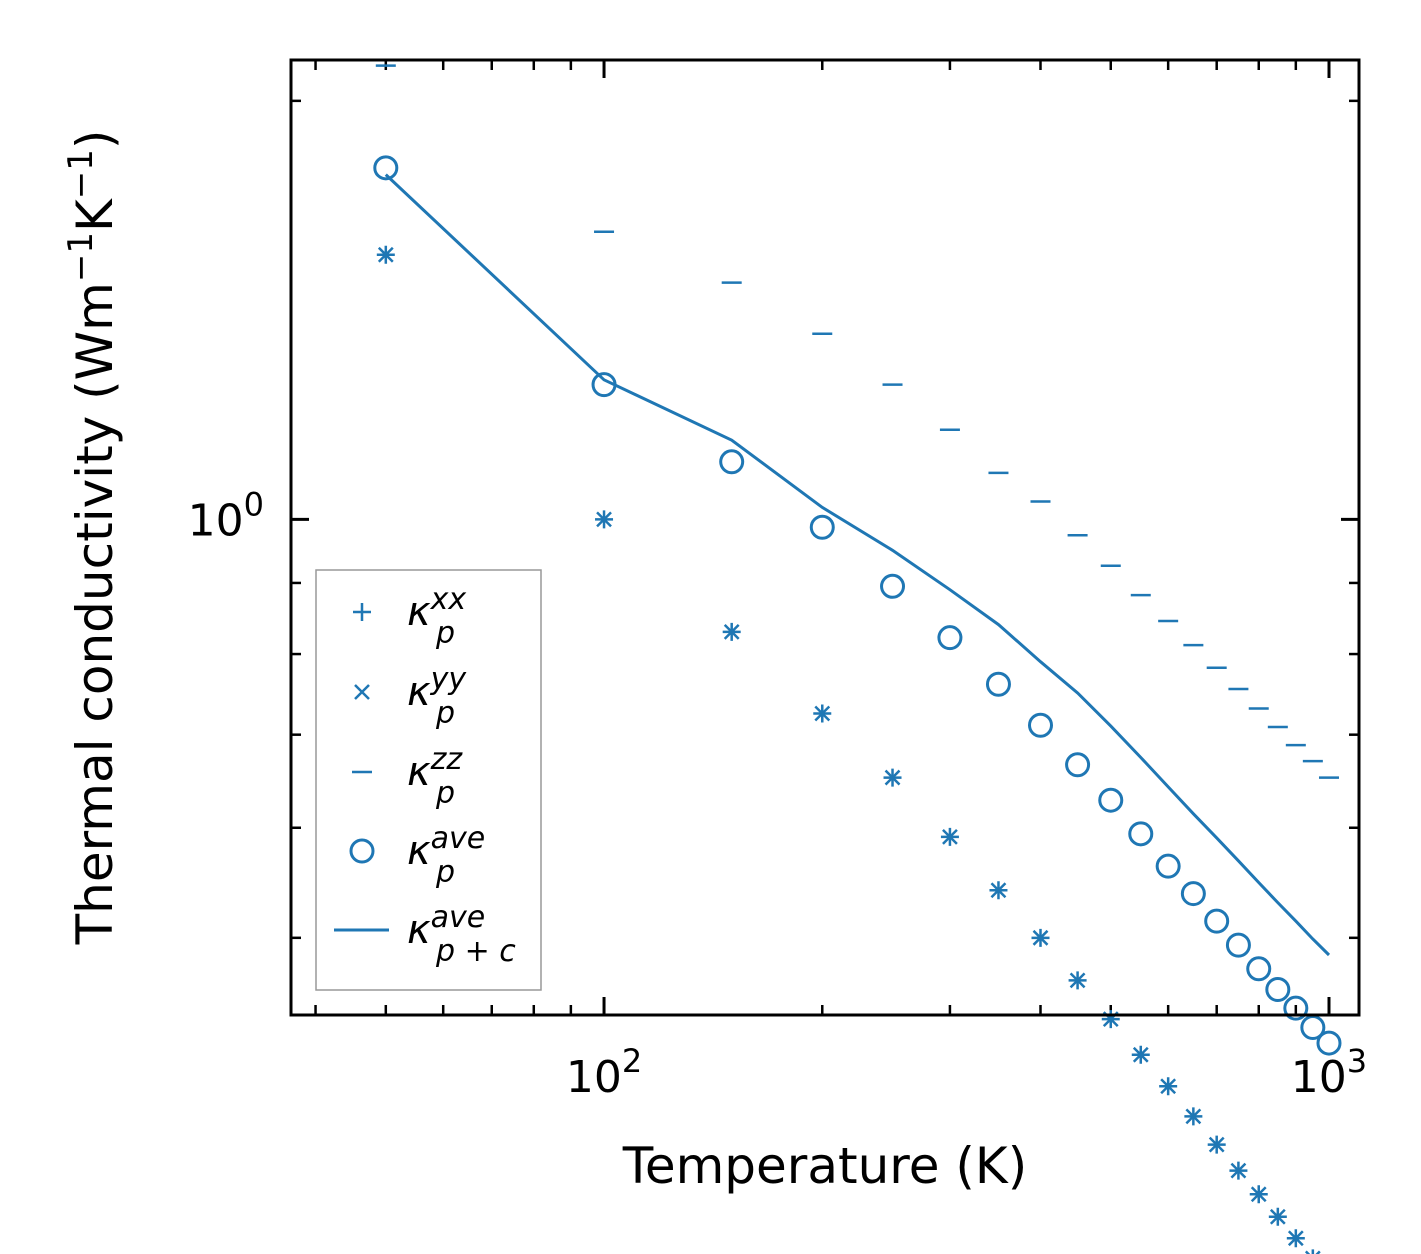 Image resolution: width=1421 pixels, height=1254 pixels. I want to click on legend-entry-3: κzz p, so click(407, 776).